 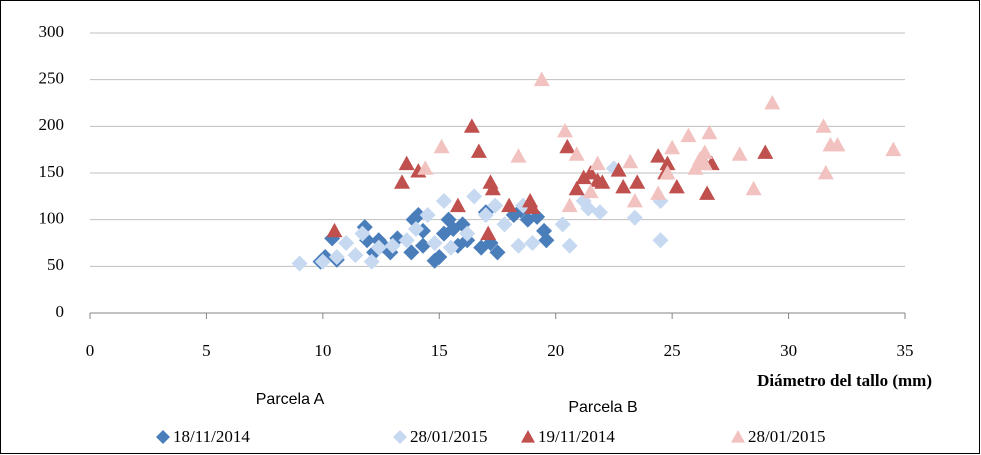 What do you see at coordinates (602, 407) in the screenshot?
I see `annotation: Parcela B` at bounding box center [602, 407].